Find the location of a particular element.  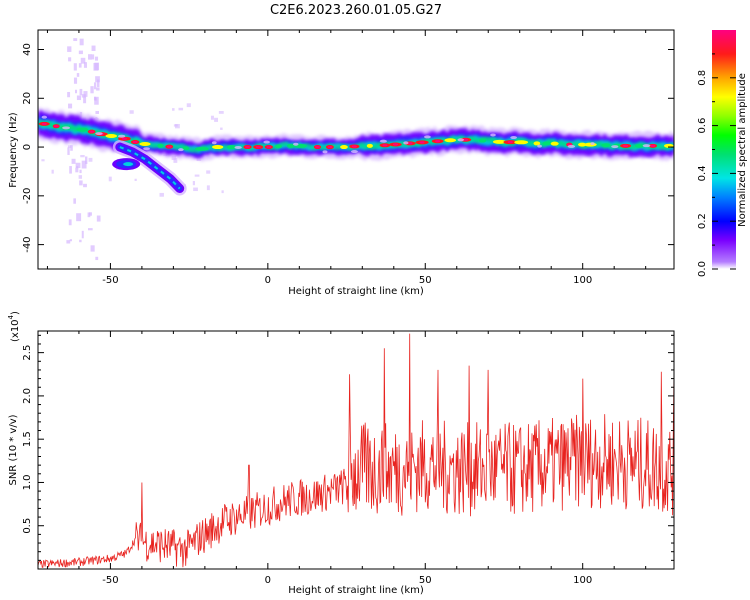

spectrogram-y-tick-label: 0 is located at coordinates (27, 147).